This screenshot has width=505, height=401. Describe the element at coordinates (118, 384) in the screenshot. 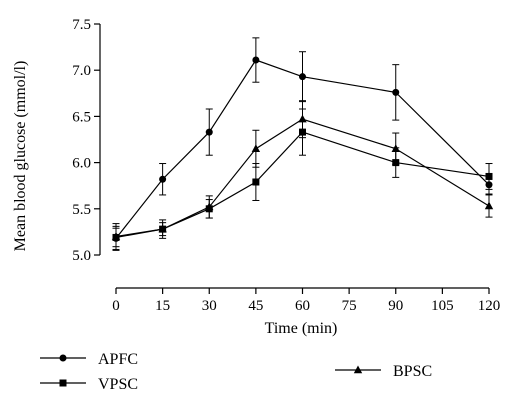

I see `legend-label-vpsc: VPSC` at that location.